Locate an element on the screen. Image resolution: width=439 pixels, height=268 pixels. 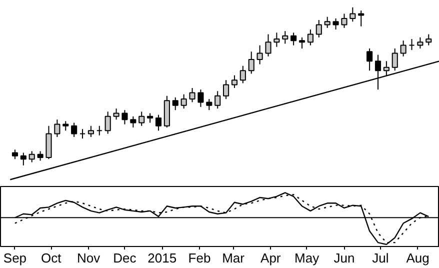
x-tick-label: Dec is located at coordinates (125, 258).